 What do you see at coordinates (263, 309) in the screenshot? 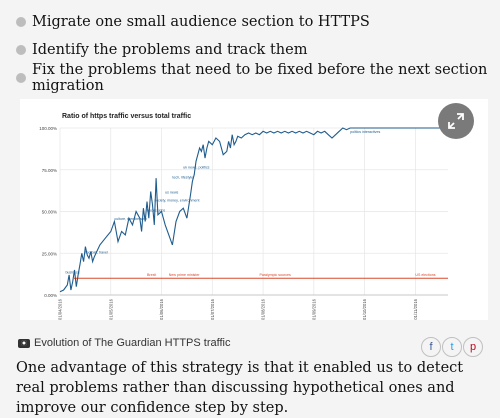
I see `x-tick-label: 01/08/2016` at bounding box center [263, 309].